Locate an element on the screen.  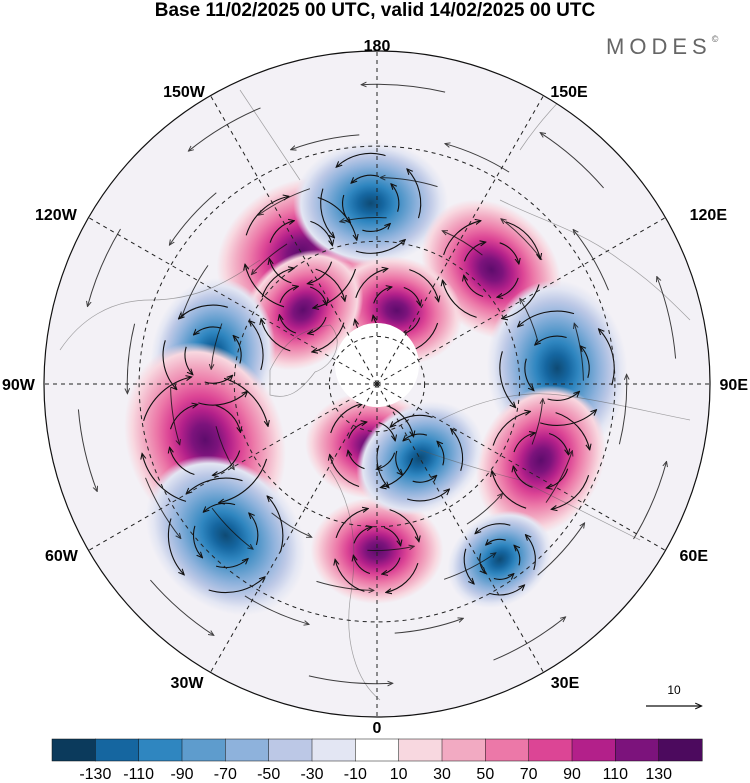
reference-vector: 10 is located at coordinates (673, 694).